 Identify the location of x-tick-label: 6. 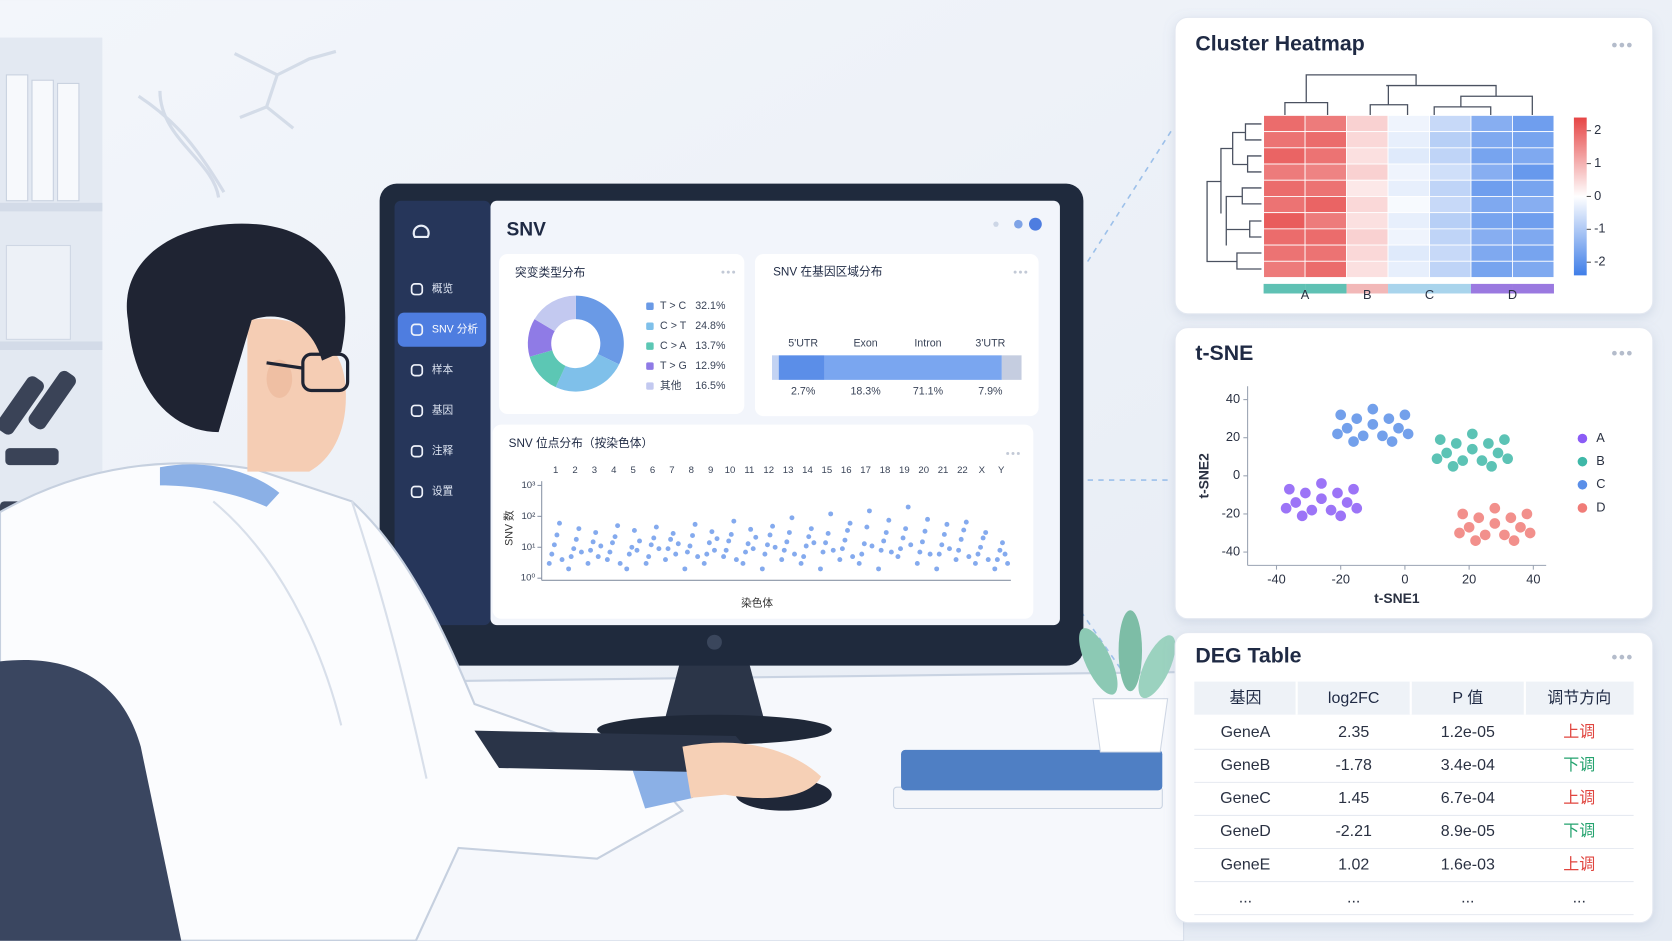
(652, 470).